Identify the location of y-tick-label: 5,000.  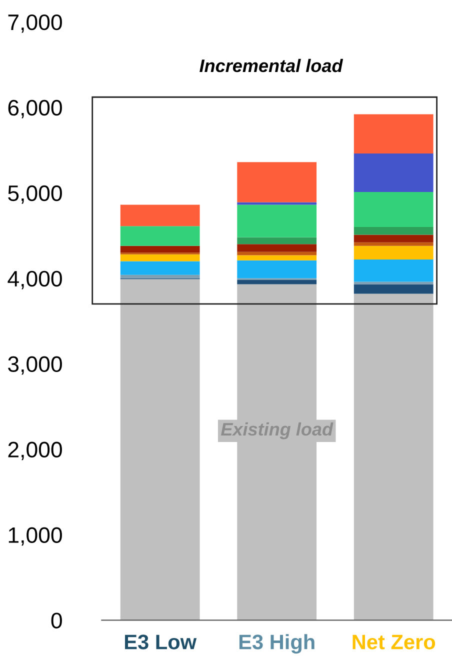
(35, 194).